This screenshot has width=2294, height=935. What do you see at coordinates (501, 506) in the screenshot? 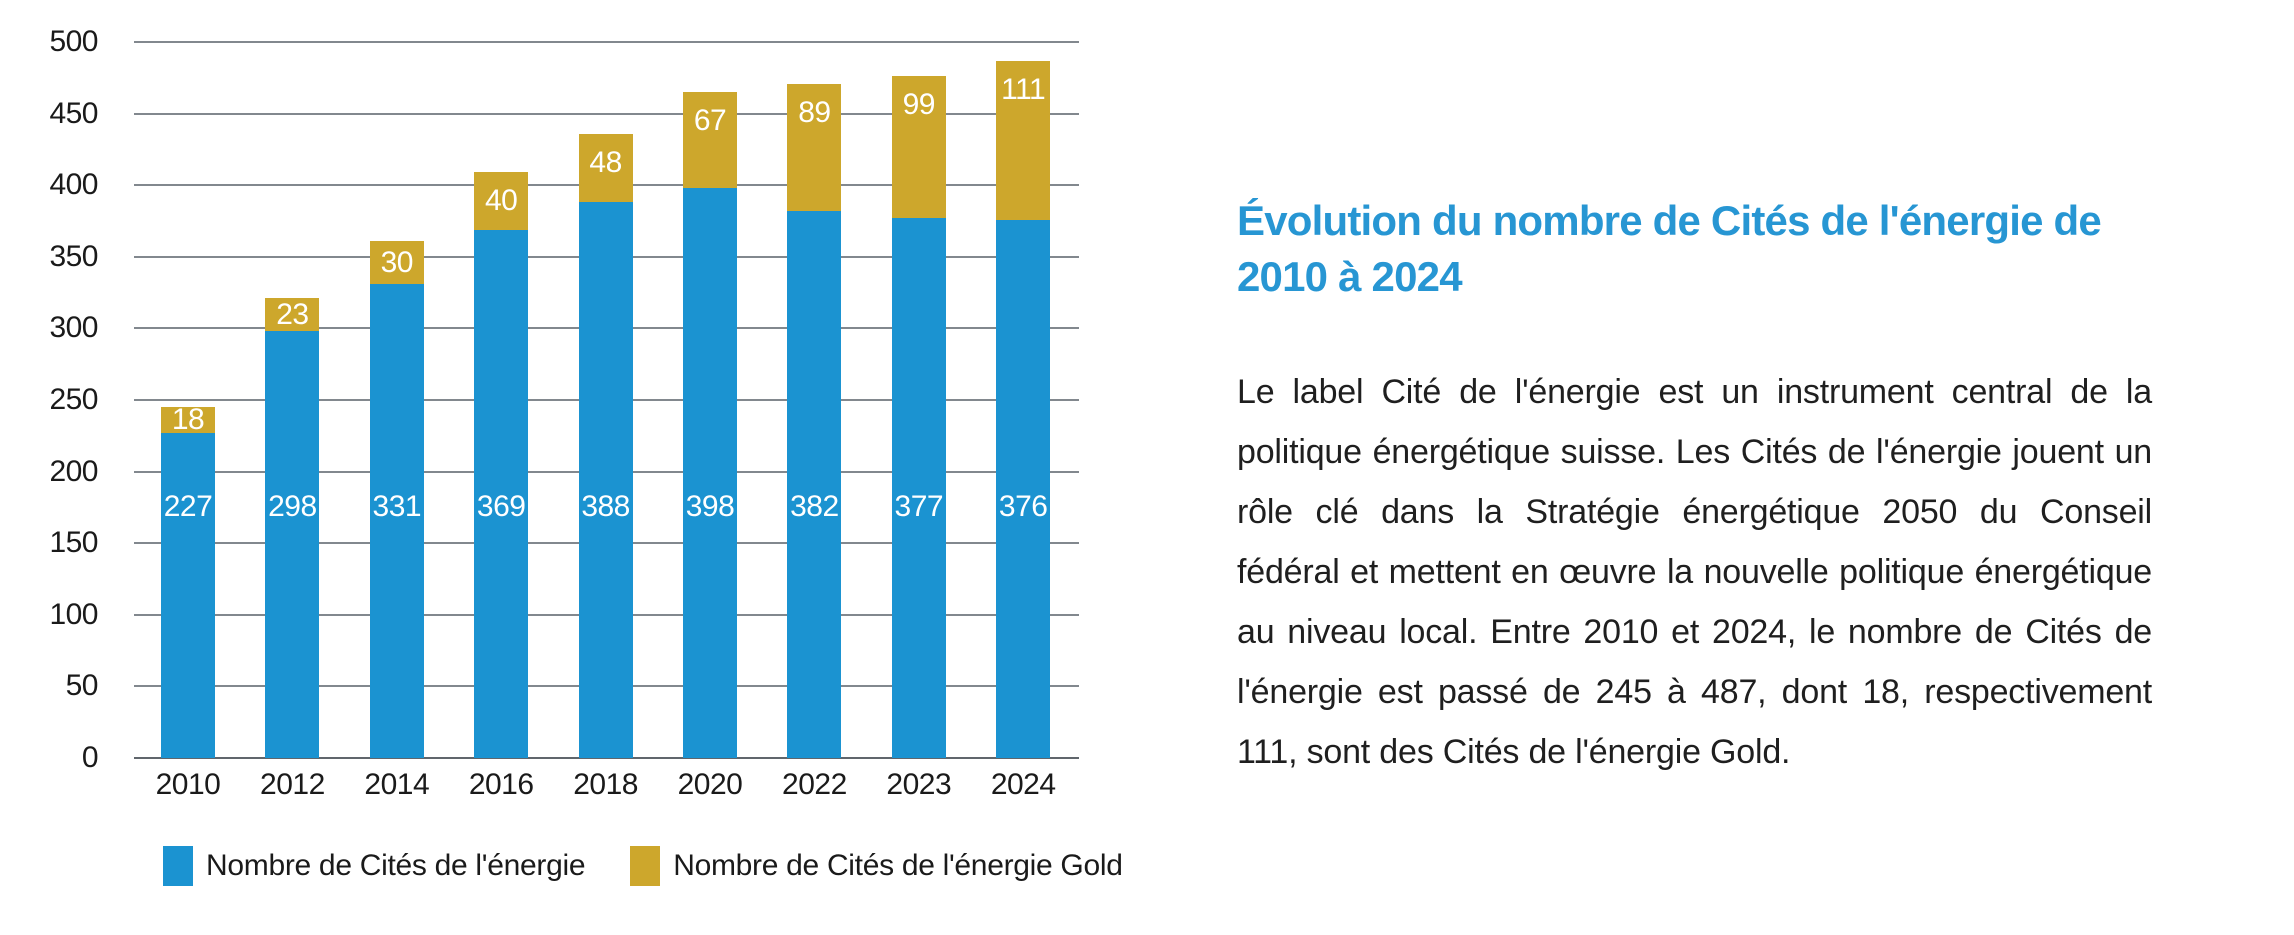
I see `base-value-label: 369` at bounding box center [501, 506].